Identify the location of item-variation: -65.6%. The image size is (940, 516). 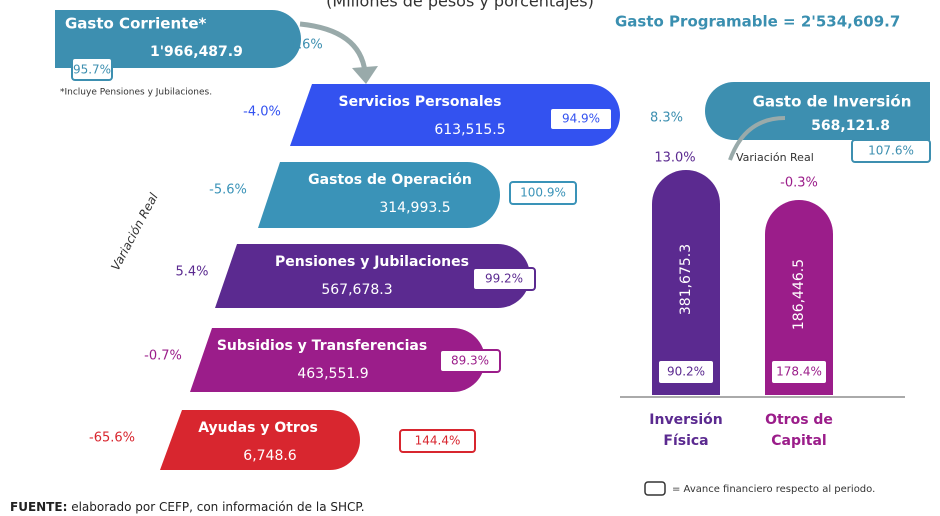
(112, 438).